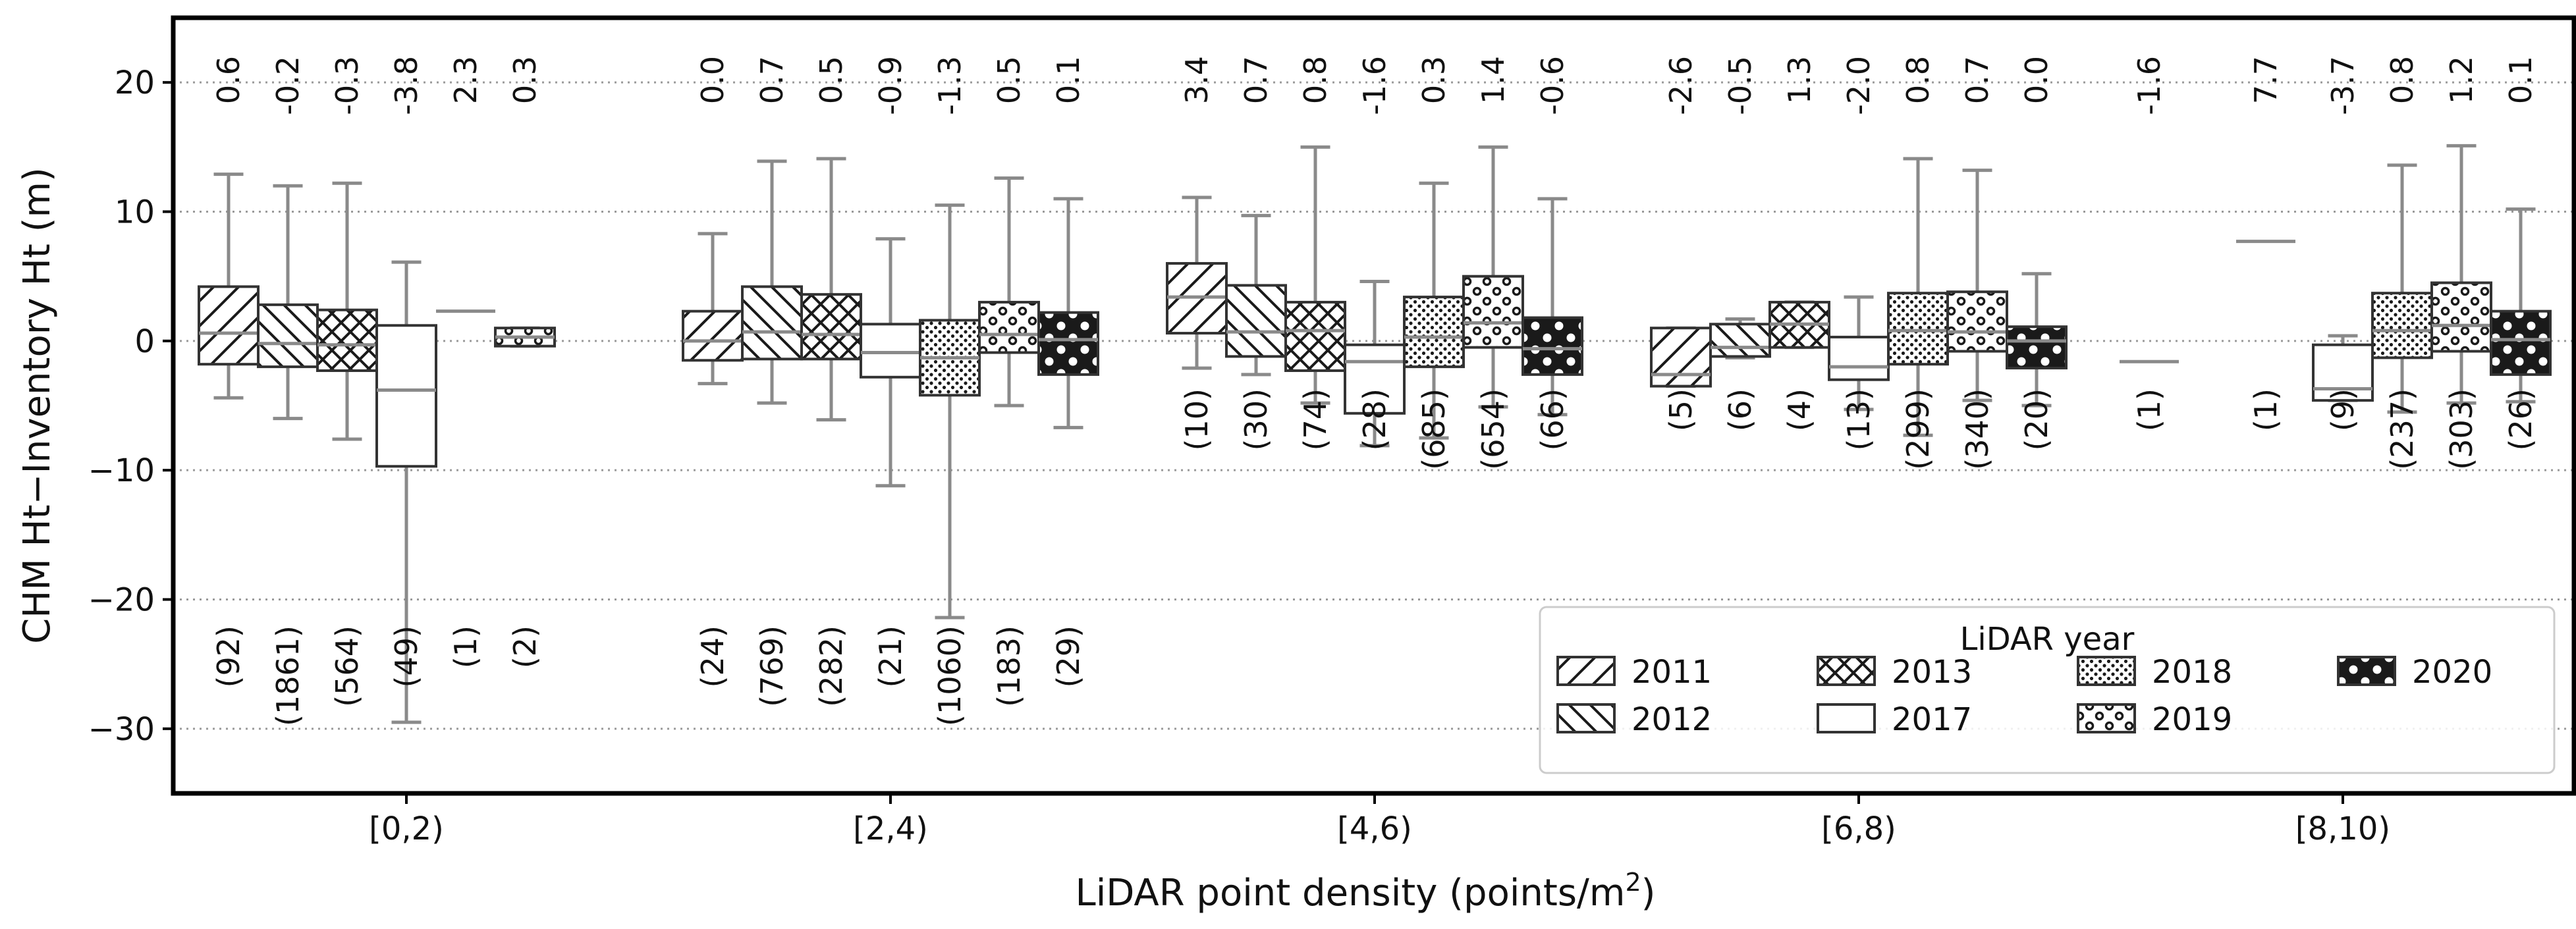  What do you see at coordinates (831, 666) in the screenshot?
I see `count-label: (282)` at bounding box center [831, 666].